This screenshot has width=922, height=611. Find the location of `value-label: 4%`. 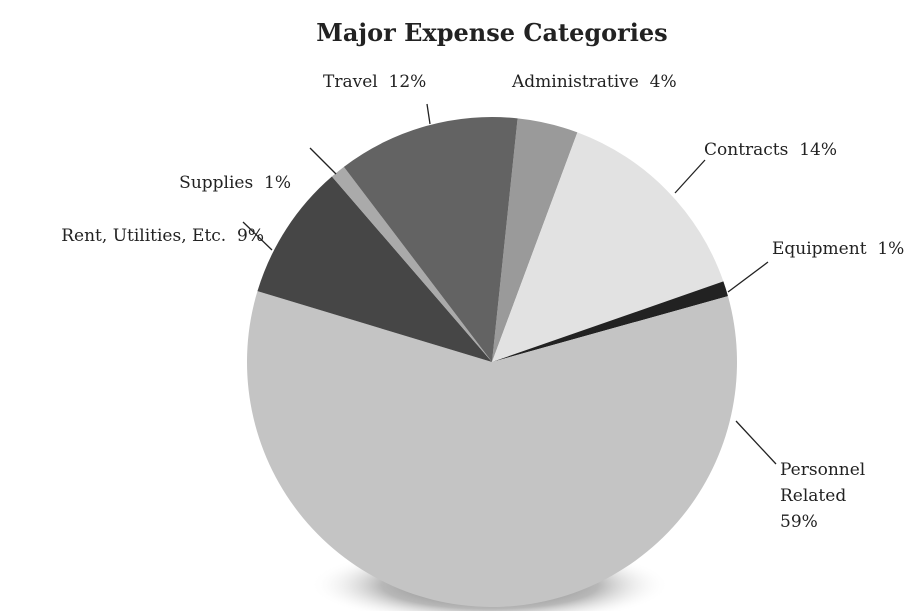

value-label: 4% is located at coordinates (663, 82).